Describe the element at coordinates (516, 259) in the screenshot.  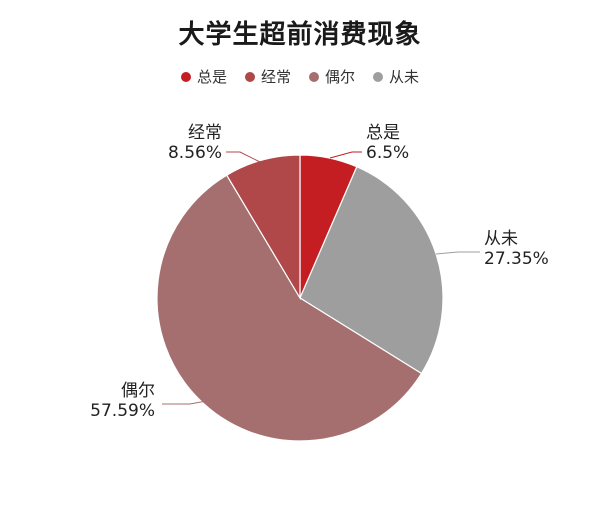
I see `data-label-value: 27.35%` at that location.